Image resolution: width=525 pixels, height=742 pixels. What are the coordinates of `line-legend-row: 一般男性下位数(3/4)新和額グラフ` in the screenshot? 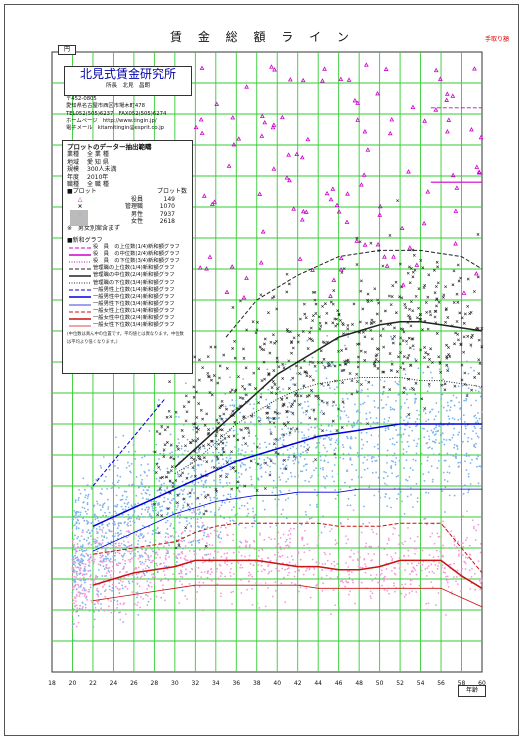 It's located at (127, 304).